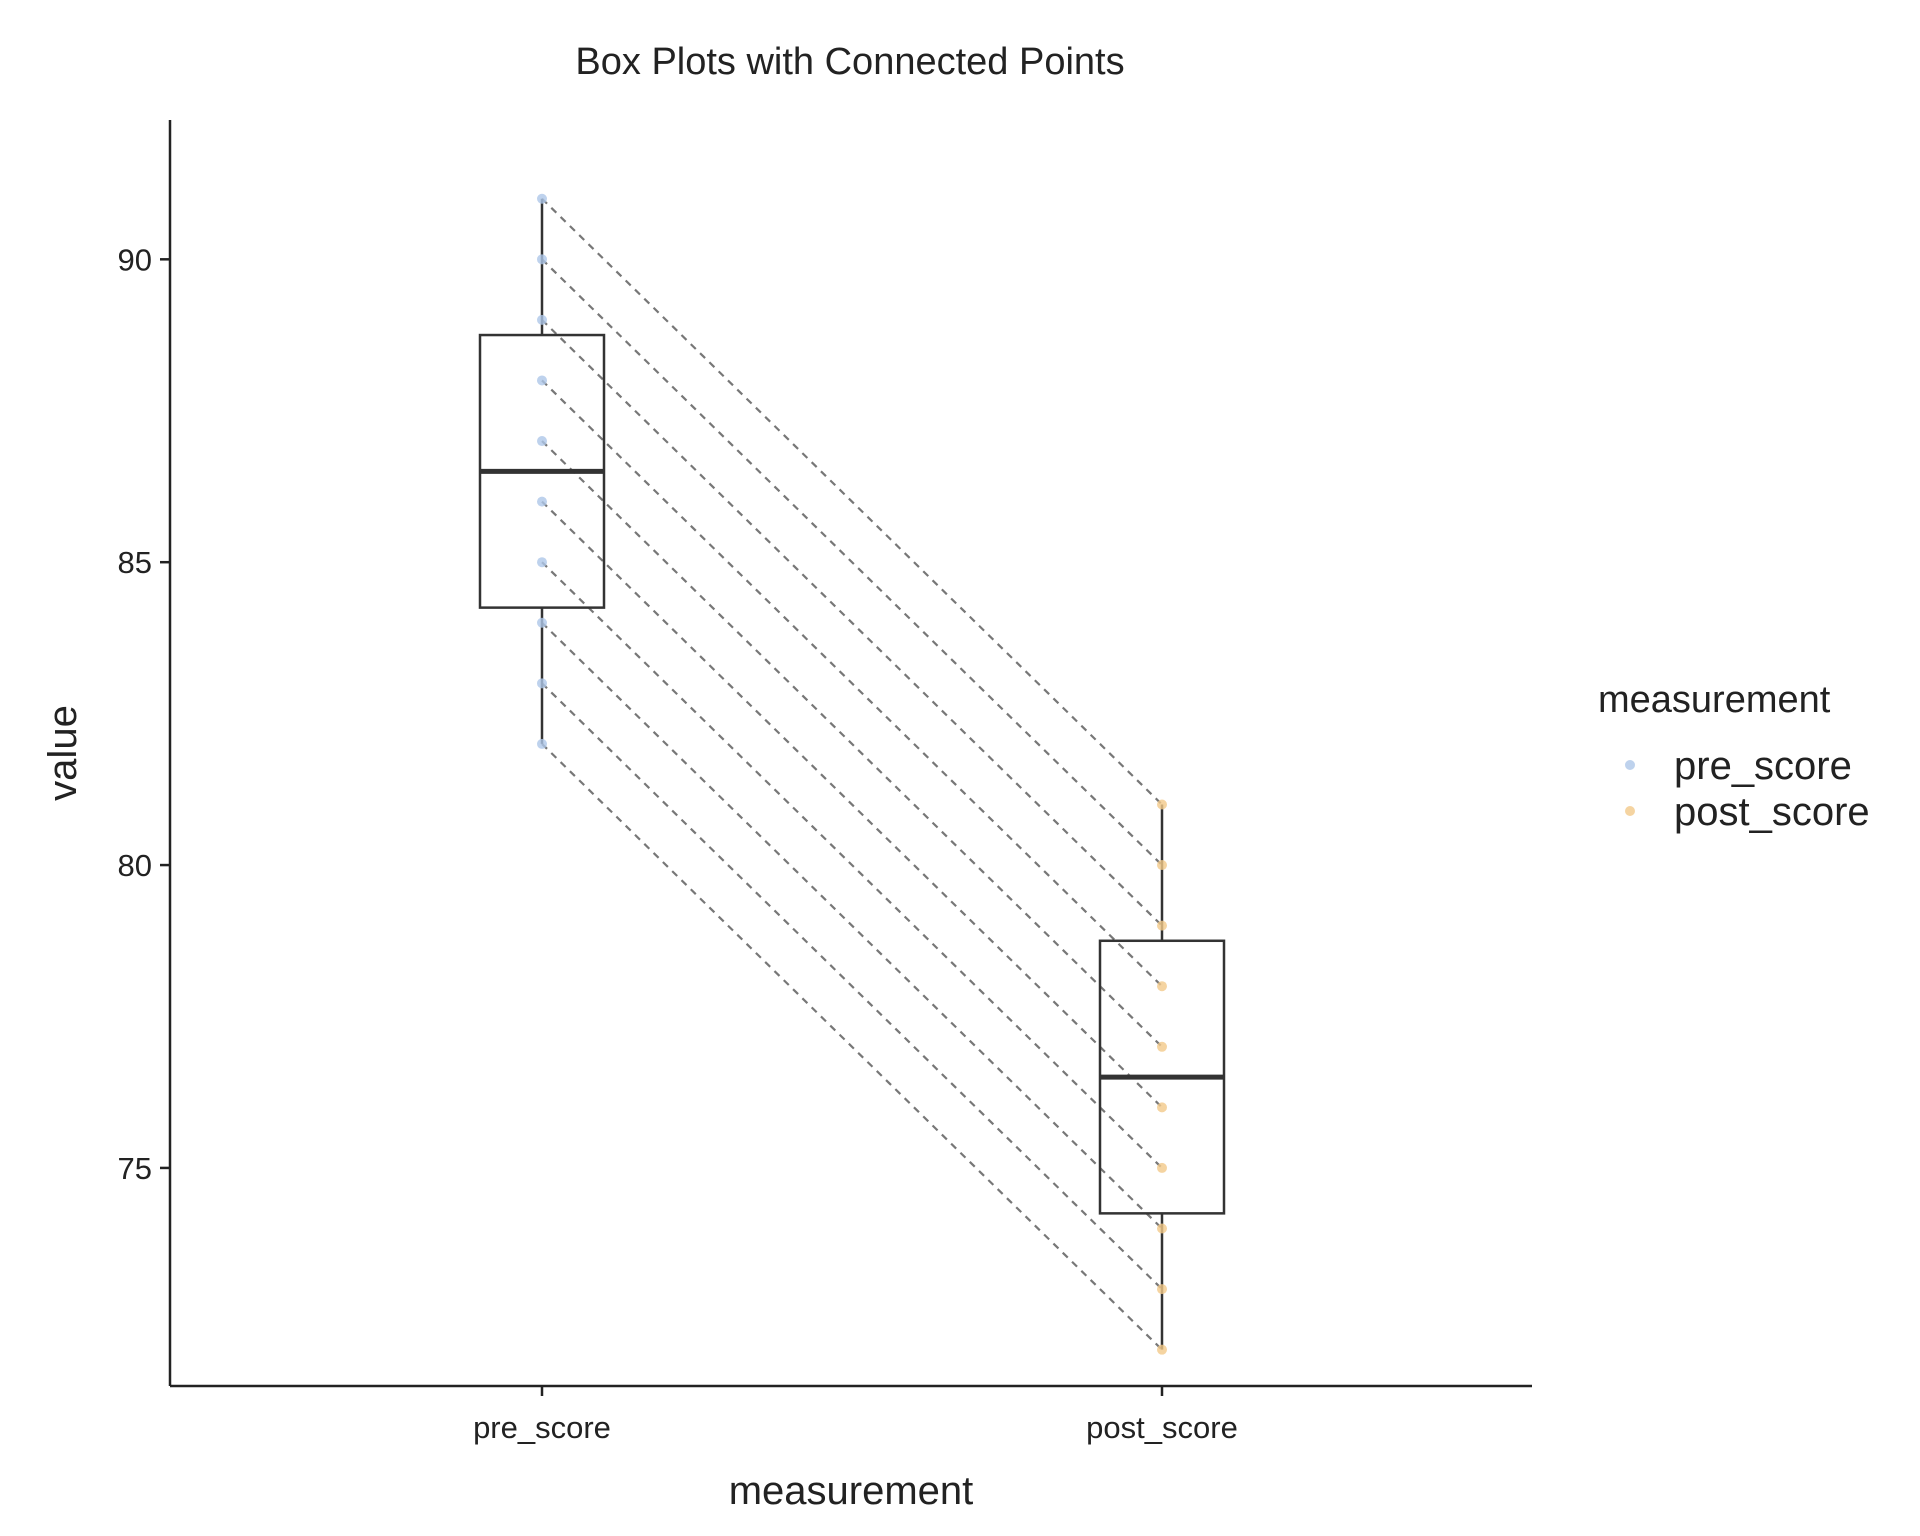 The width and height of the screenshot is (1920, 1536). What do you see at coordinates (1714, 700) in the screenshot?
I see `legend-title: measurement` at bounding box center [1714, 700].